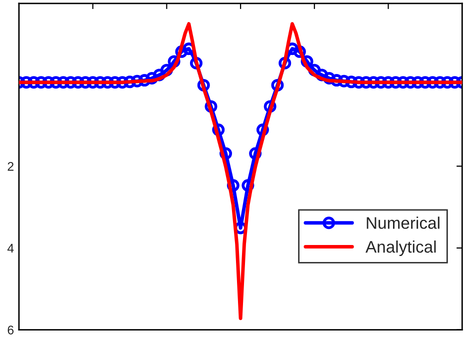 The width and height of the screenshot is (474, 340). Describe the element at coordinates (11, 166) in the screenshot. I see `y-tick-label: 2` at that location.